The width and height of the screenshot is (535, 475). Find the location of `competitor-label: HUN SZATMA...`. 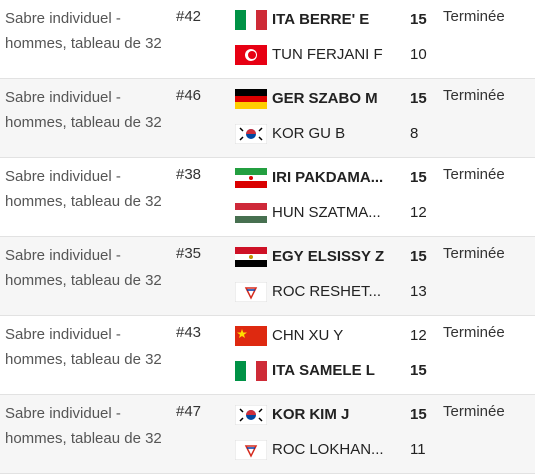

competitor-label: HUN SZATMA... is located at coordinates (326, 212).